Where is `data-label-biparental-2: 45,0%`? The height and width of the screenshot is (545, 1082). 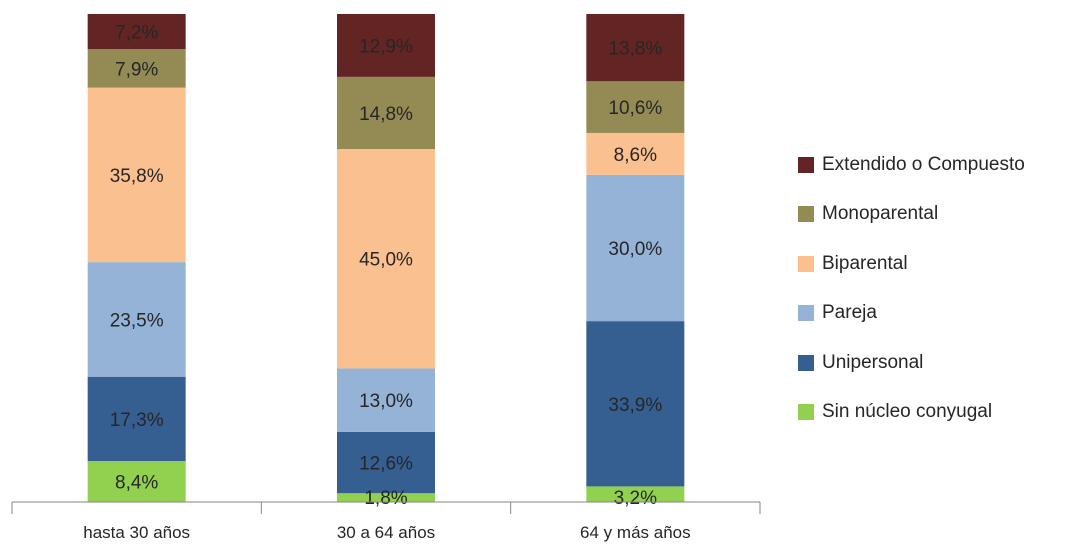
data-label-biparental-2: 45,0% is located at coordinates (386, 260).